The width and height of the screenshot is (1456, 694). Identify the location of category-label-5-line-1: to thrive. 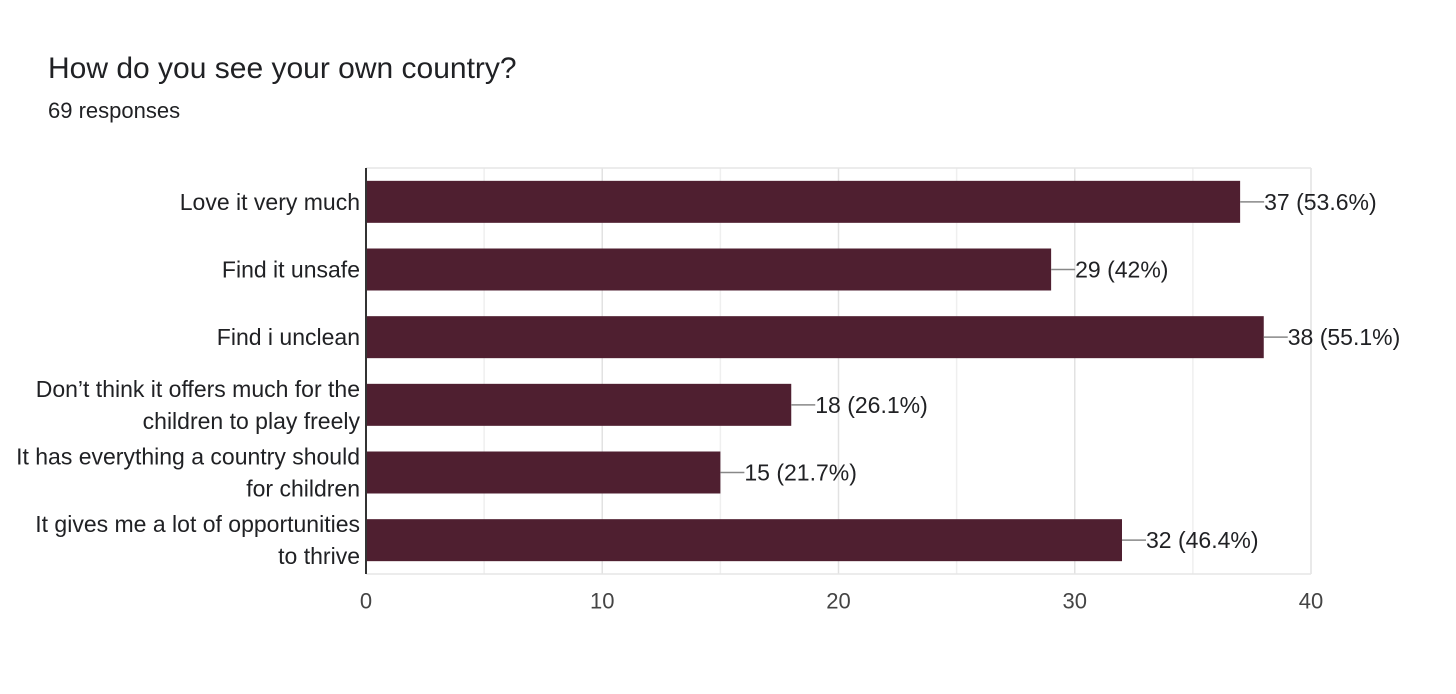
(319, 556).